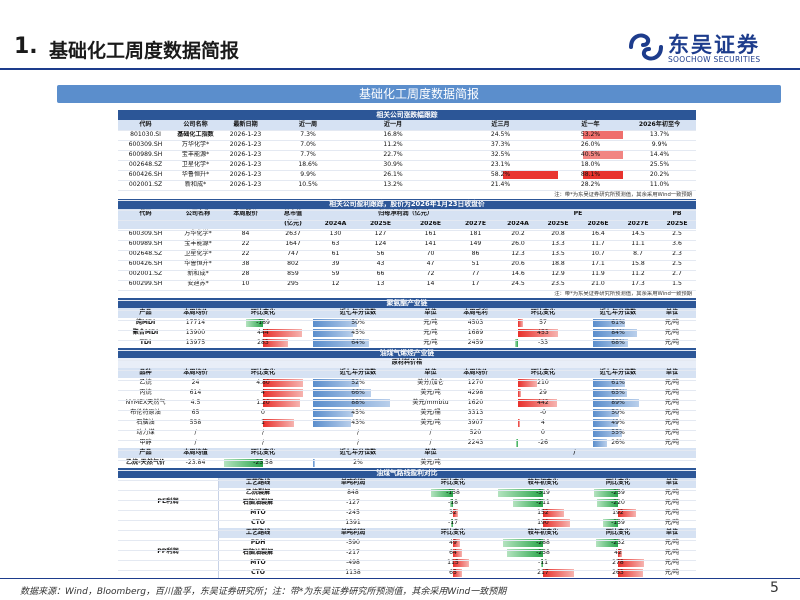 The height and width of the screenshot is (600, 800). Describe the element at coordinates (293, 223) in the screenshot. I see `s2-header-mcap-unit: (亿元)` at that location.